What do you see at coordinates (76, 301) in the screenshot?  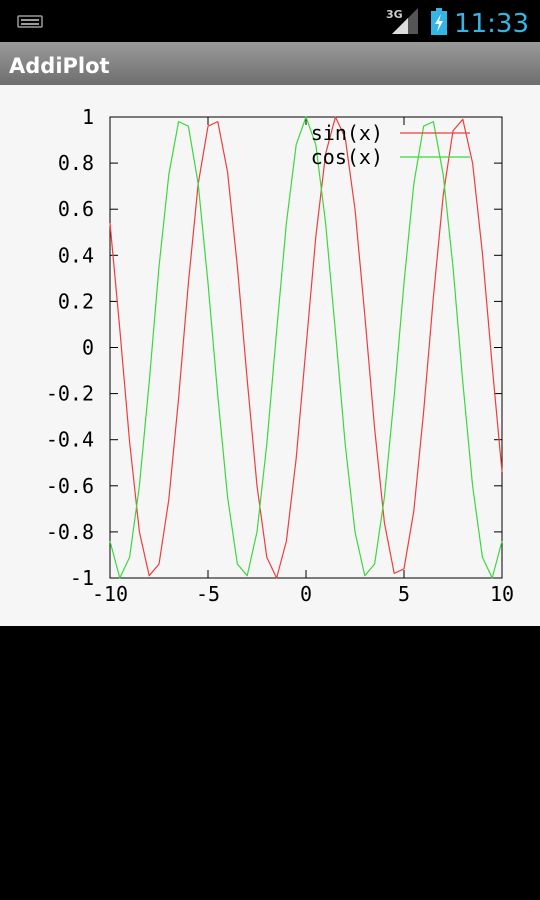 I see `y-tick-label: 0.2` at bounding box center [76, 301].